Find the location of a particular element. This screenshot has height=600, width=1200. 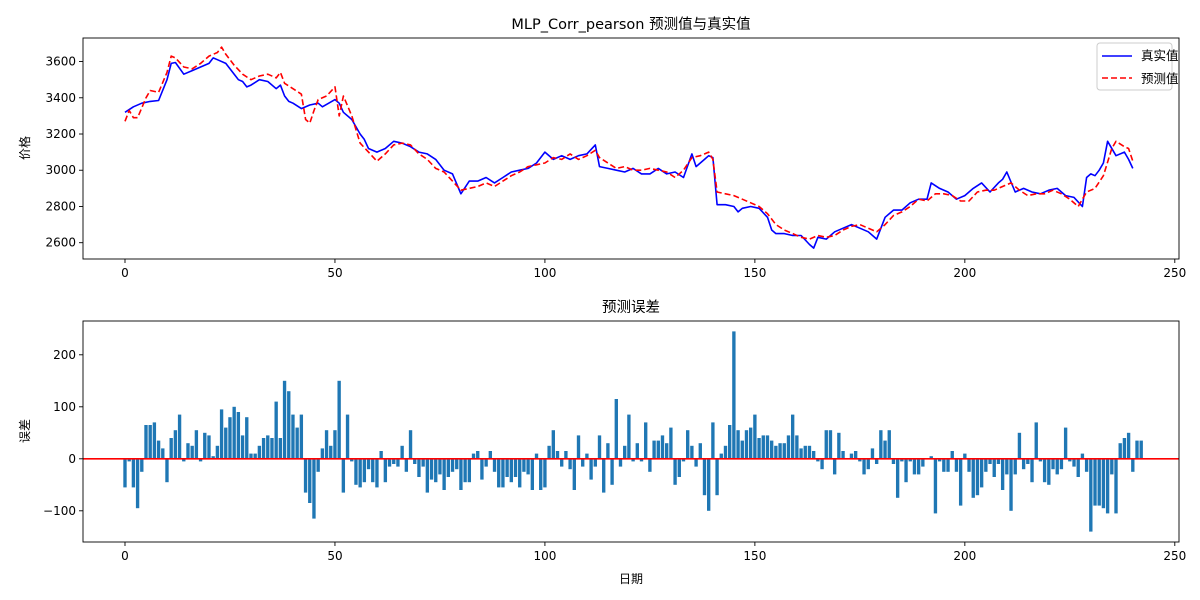

bar-chart-x-axis-label: 日期 is located at coordinates (631, 579).